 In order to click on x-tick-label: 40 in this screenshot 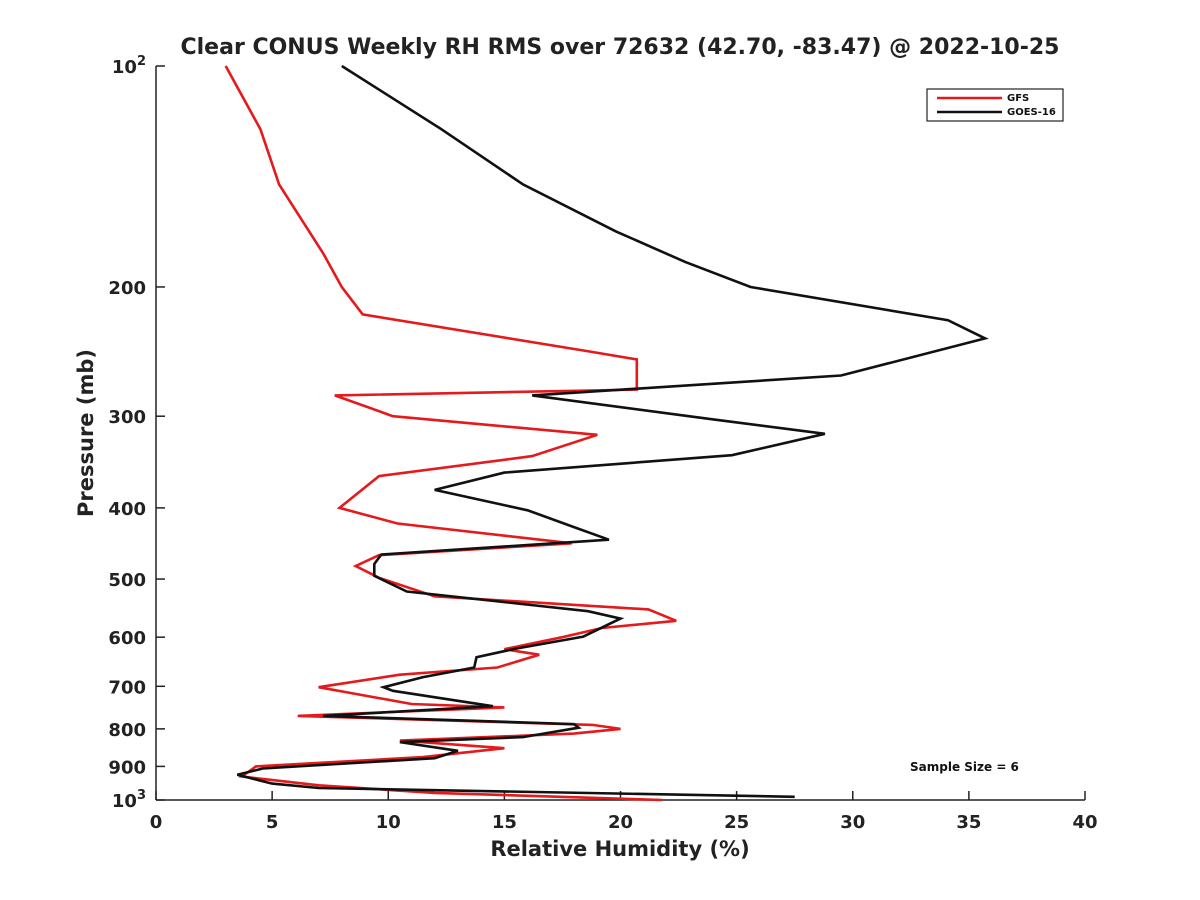, I will do `click(1084, 822)`.